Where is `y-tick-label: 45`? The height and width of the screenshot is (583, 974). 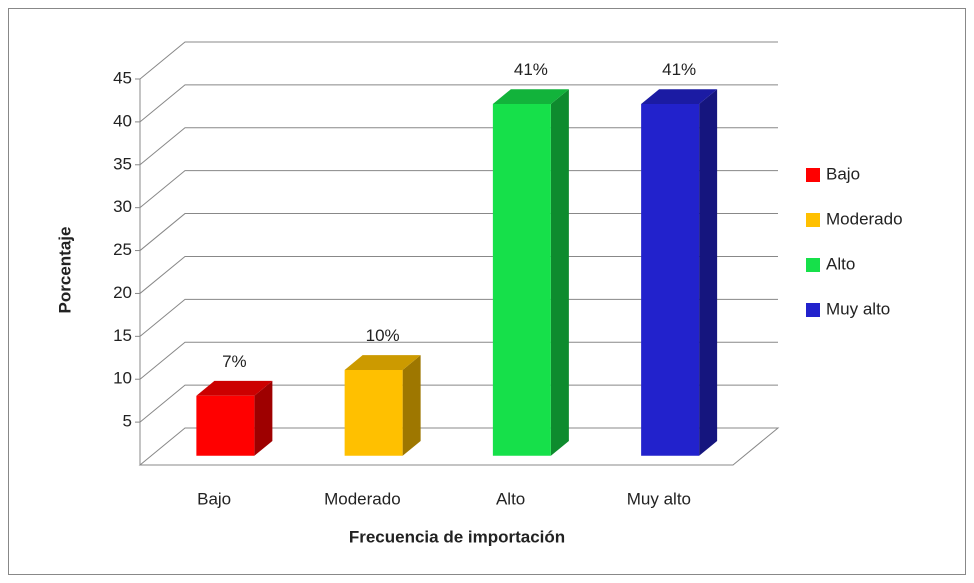
y-tick-label: 45 is located at coordinates (122, 77).